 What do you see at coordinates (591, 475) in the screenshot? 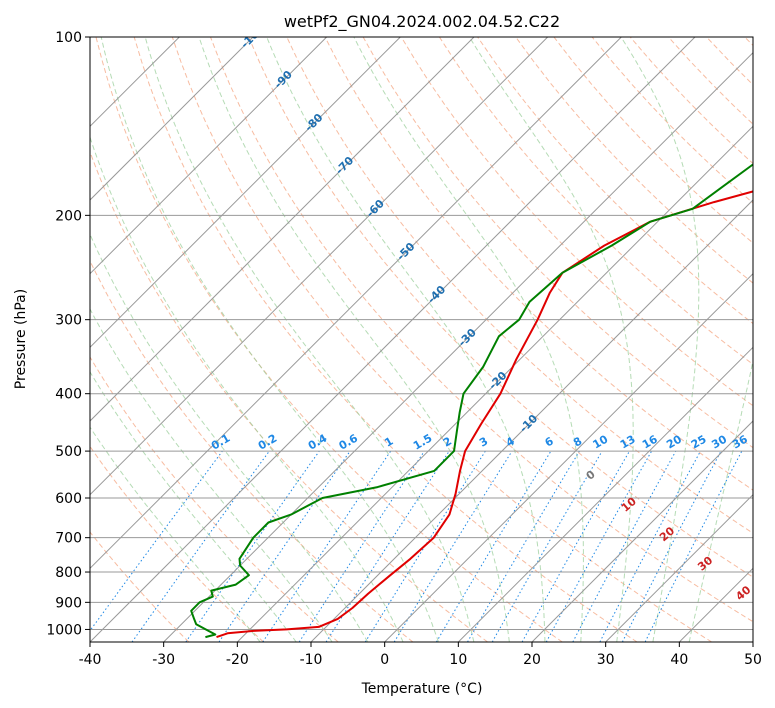
I see `wetbulb-label: 0` at bounding box center [591, 475].